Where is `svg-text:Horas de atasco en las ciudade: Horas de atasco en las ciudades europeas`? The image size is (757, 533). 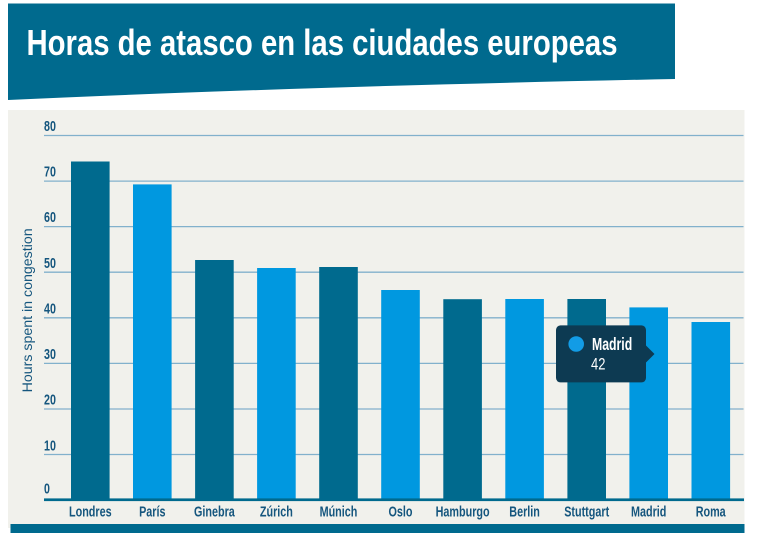
svg-text:Horas de atasco en las ciudade: Horas de atasco en las ciudades europeas is located at coordinates (322, 42).